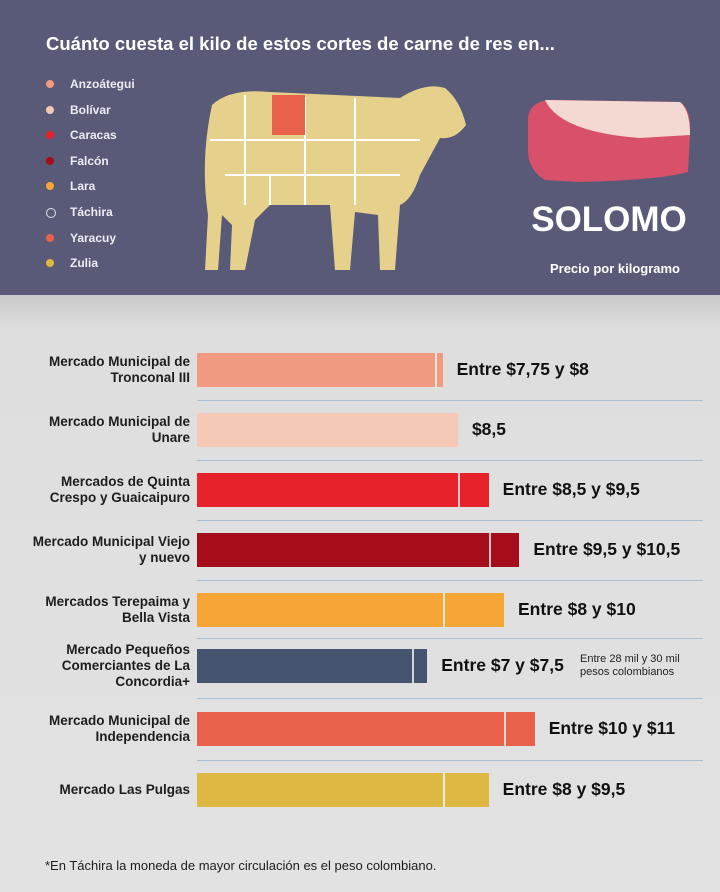  I want to click on cow-cuts, so click(315, 150).